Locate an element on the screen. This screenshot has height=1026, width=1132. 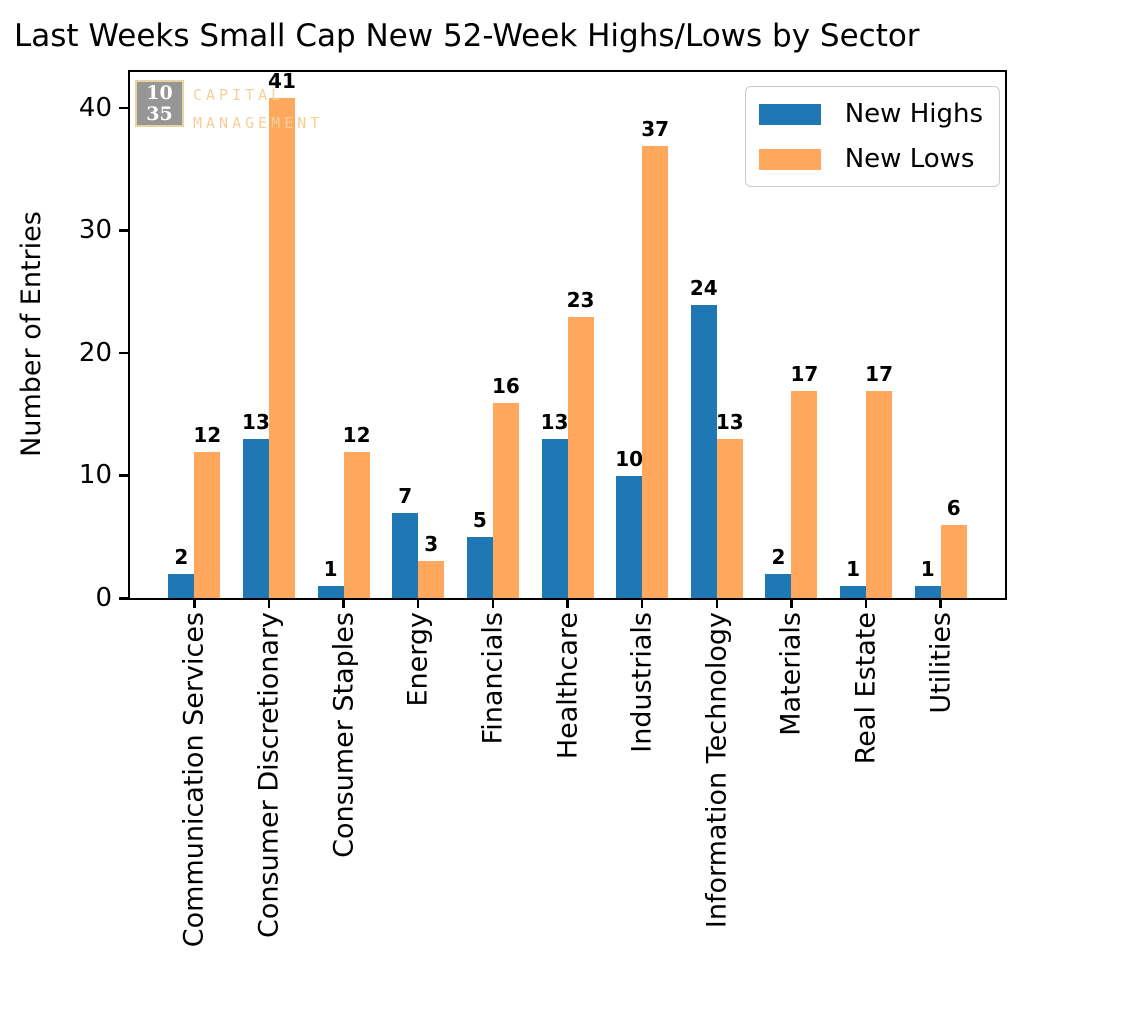
legend: New Highs New Lows is located at coordinates (872, 136).